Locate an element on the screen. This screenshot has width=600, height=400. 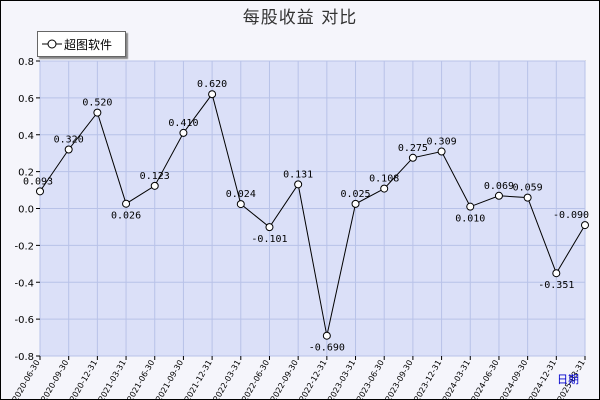
x-tick-label: 2024-09-30 is located at coordinates (513, 379).